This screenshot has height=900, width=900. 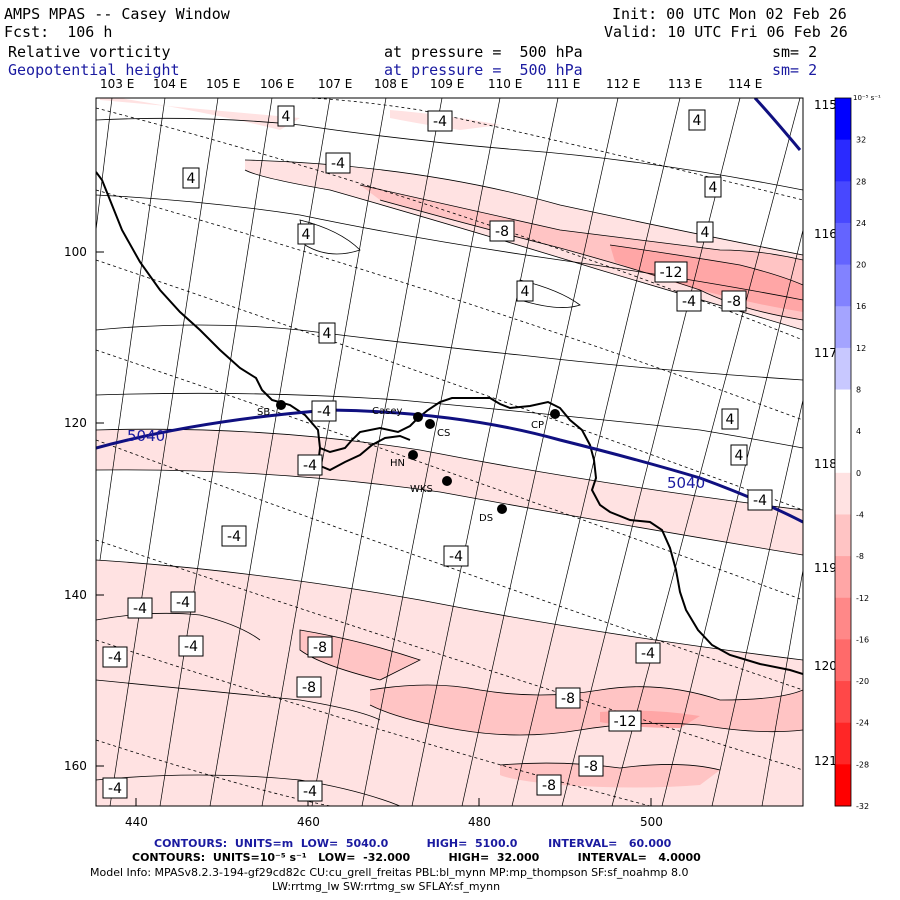 What do you see at coordinates (335, 84) in the screenshot?
I see `lon-label: 107 E` at bounding box center [335, 84].